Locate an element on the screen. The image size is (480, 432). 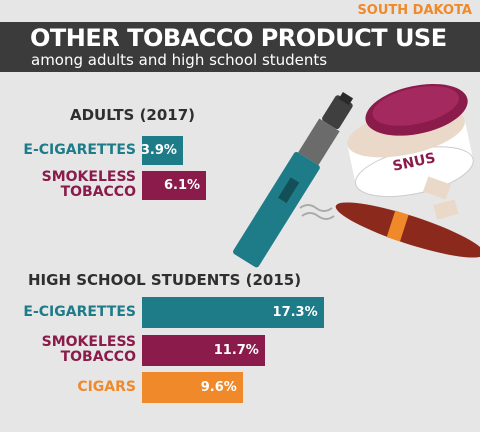
value-label: 6.1% is located at coordinates (182, 185).